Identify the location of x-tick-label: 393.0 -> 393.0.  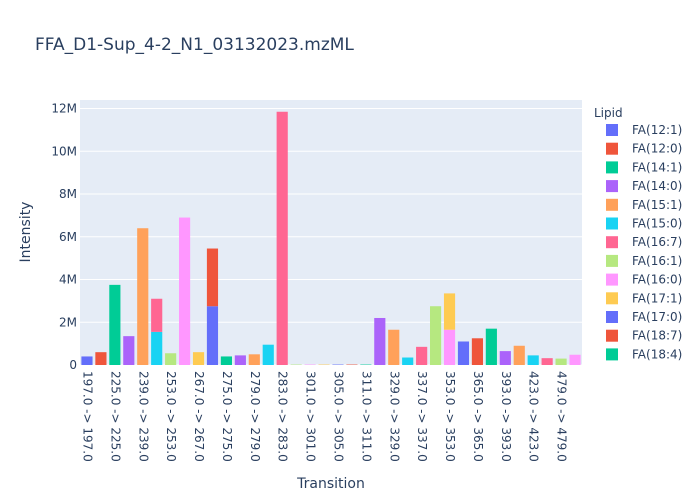
(506, 416).